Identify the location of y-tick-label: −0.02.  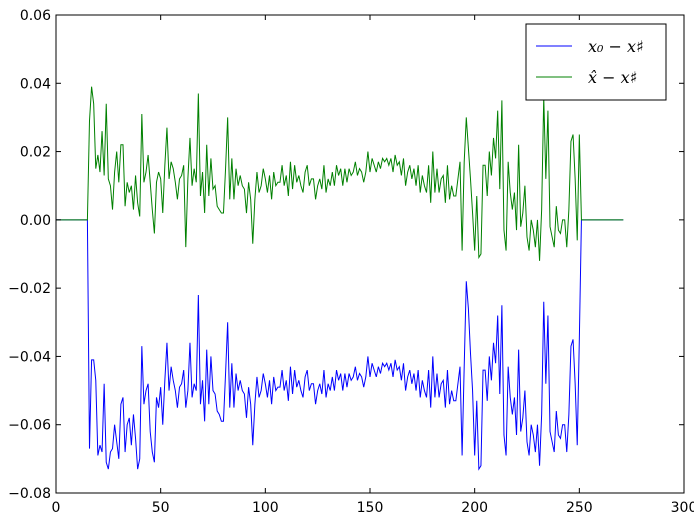
(29, 289).